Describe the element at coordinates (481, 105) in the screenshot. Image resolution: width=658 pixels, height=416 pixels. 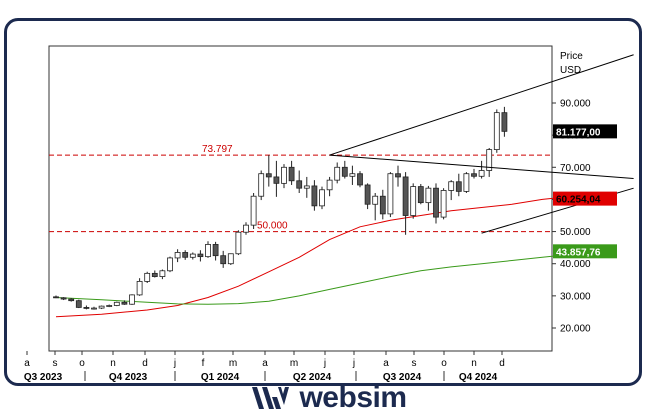
I see `trendline` at that location.